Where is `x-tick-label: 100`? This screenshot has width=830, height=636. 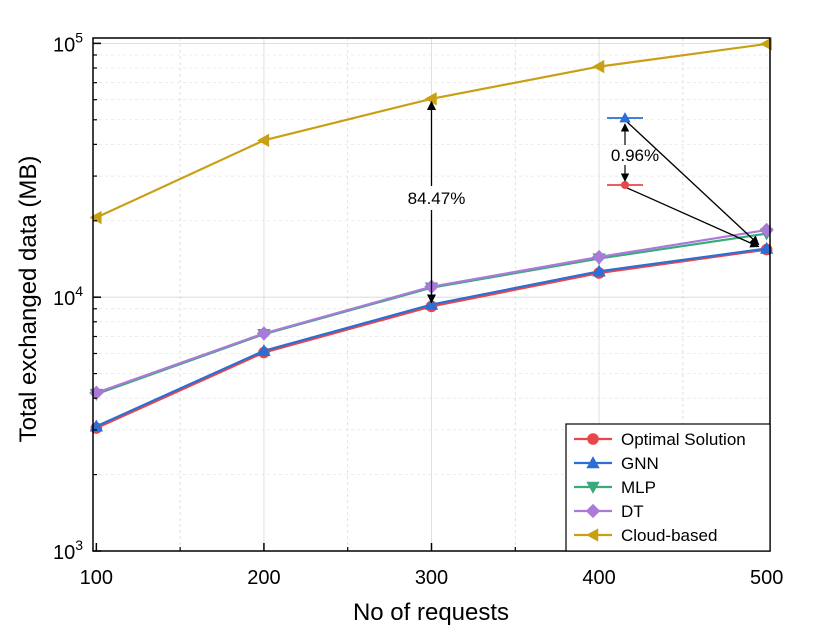 x-tick-label: 100 is located at coordinates (96, 578).